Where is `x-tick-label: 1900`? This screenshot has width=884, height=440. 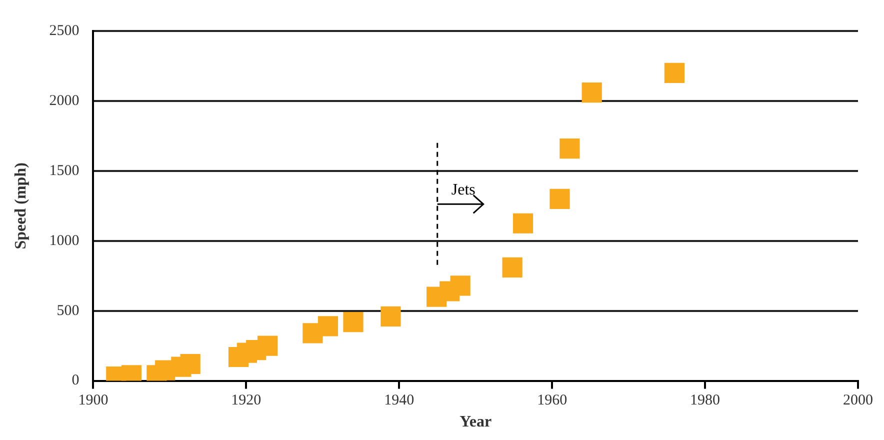 x-tick-label: 1900 is located at coordinates (93, 400).